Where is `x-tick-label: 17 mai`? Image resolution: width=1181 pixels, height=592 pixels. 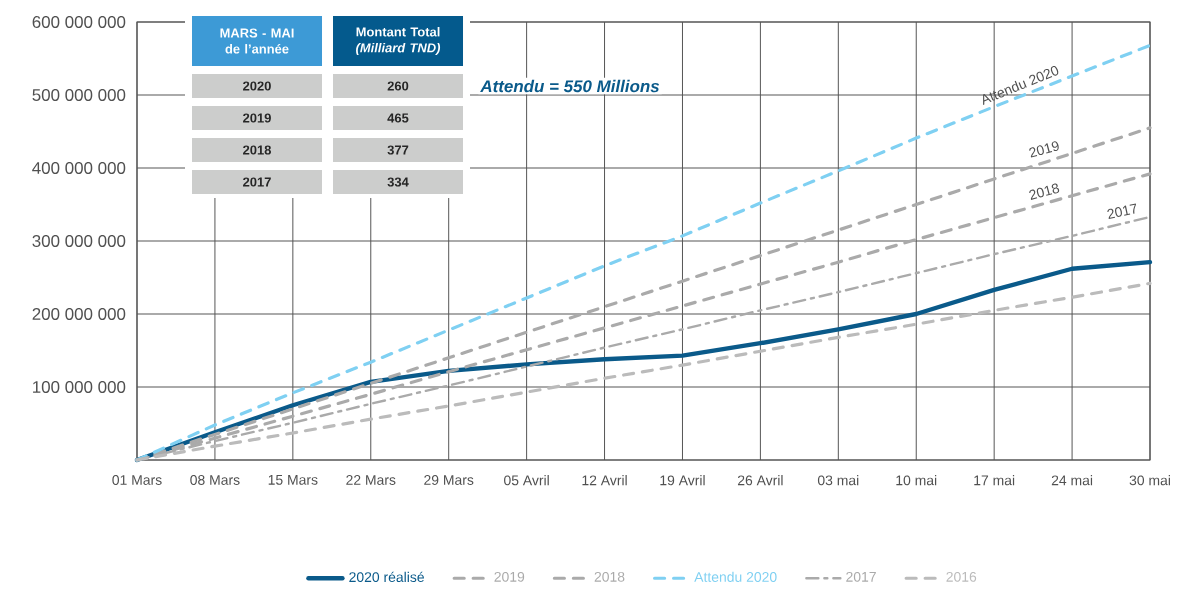 x-tick-label: 17 mai is located at coordinates (994, 480).